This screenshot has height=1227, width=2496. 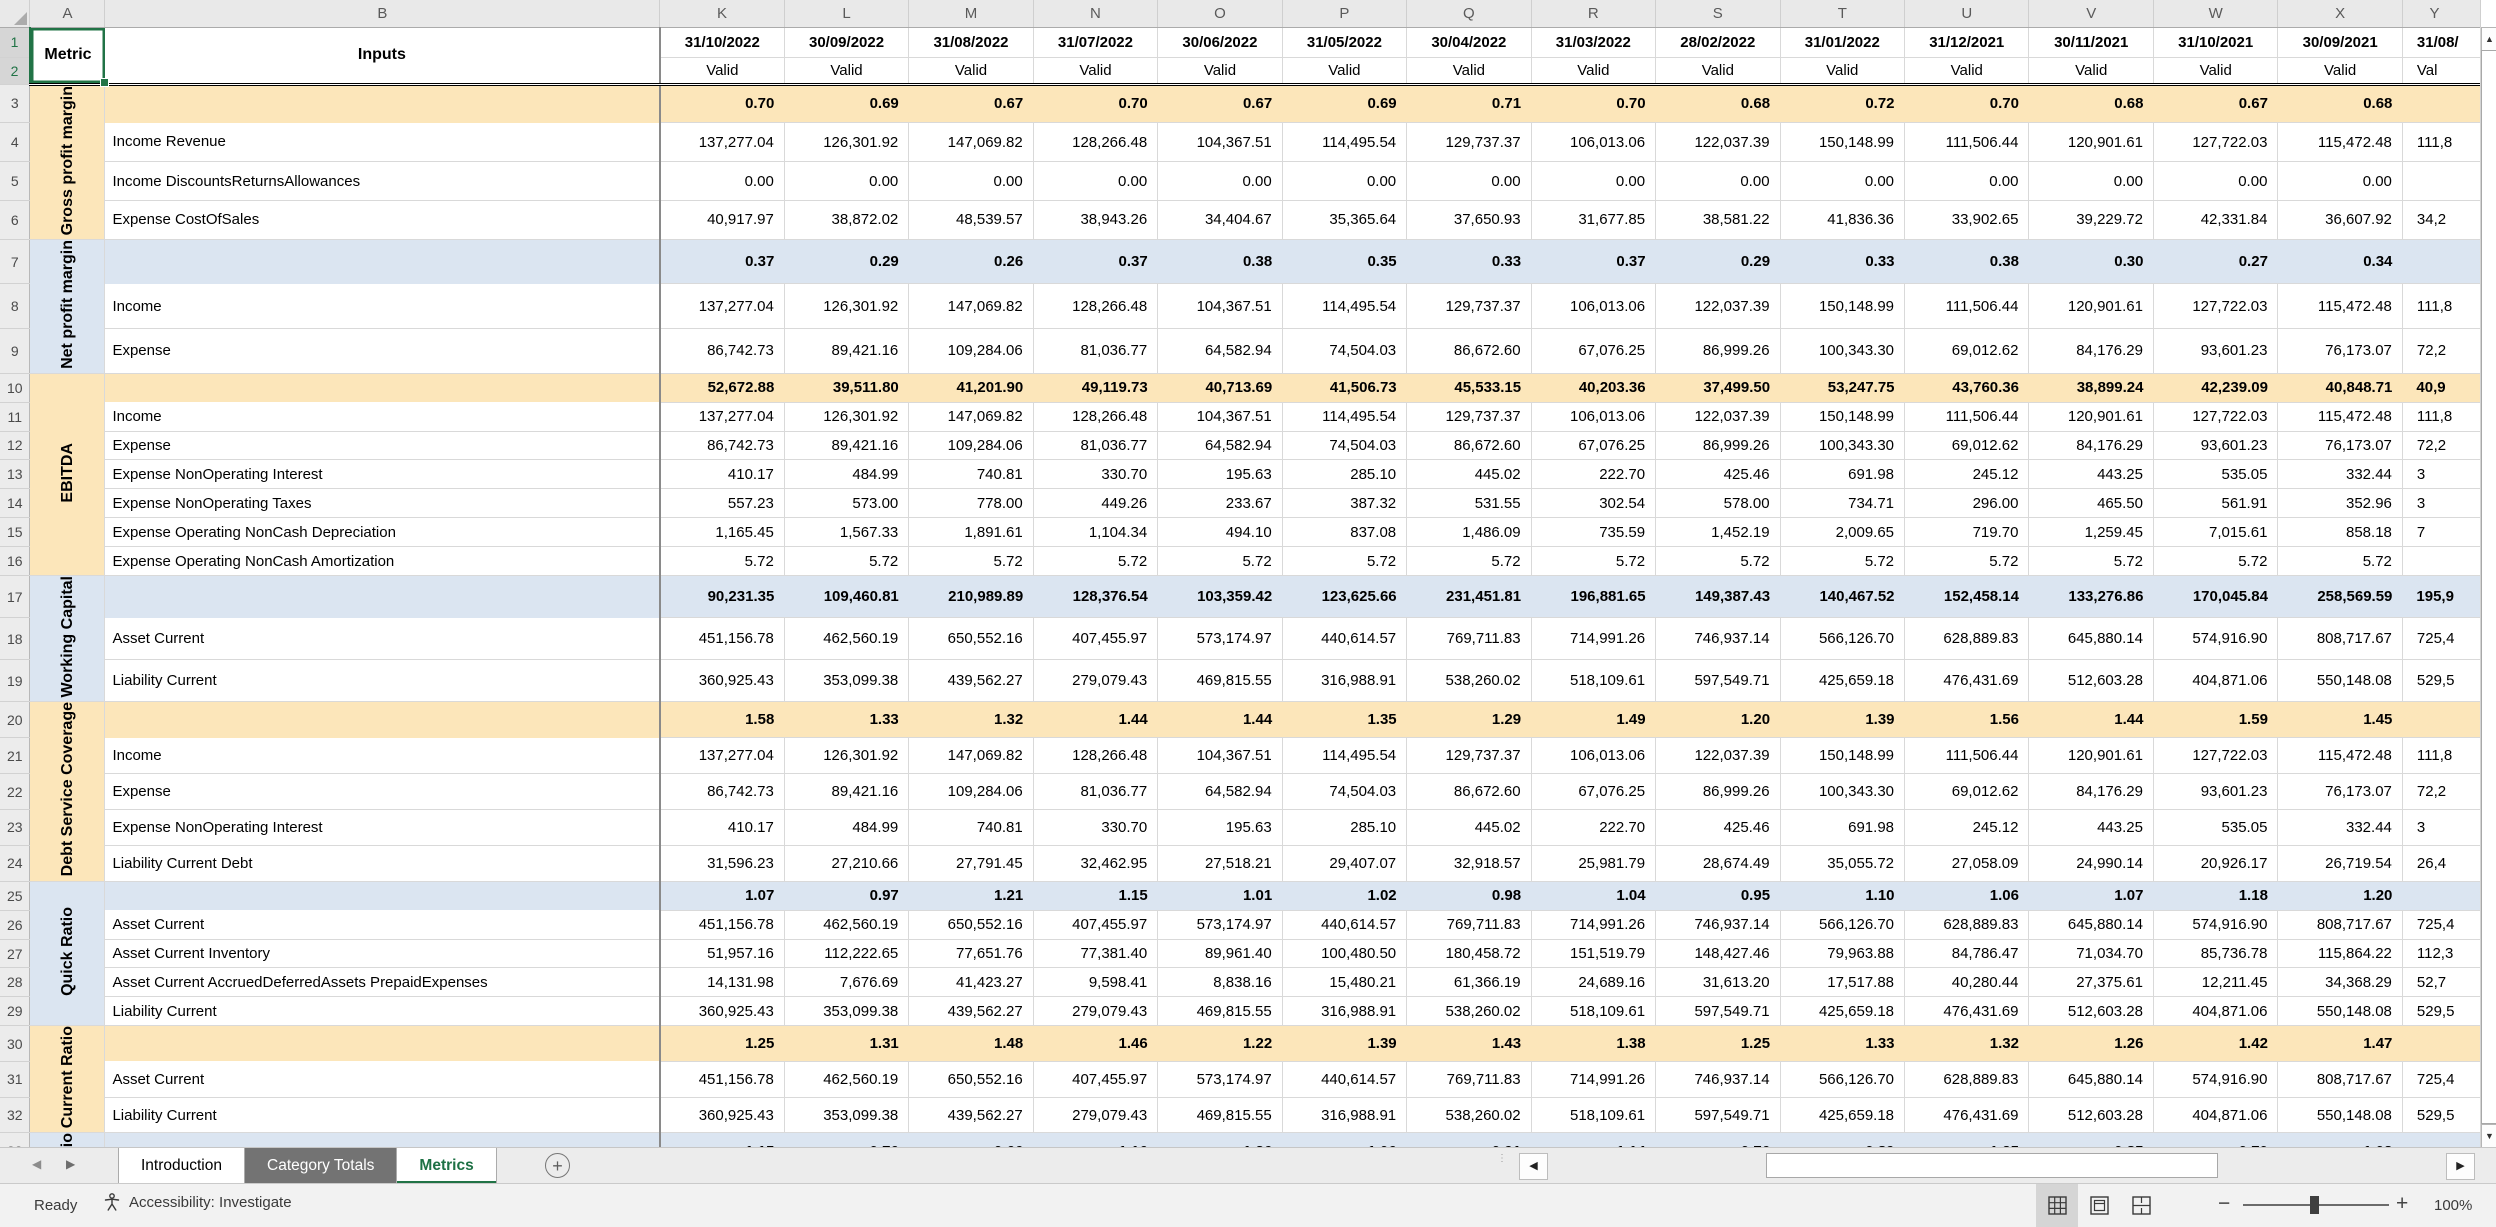 What do you see at coordinates (382, 596) in the screenshot?
I see `input-label-cell` at bounding box center [382, 596].